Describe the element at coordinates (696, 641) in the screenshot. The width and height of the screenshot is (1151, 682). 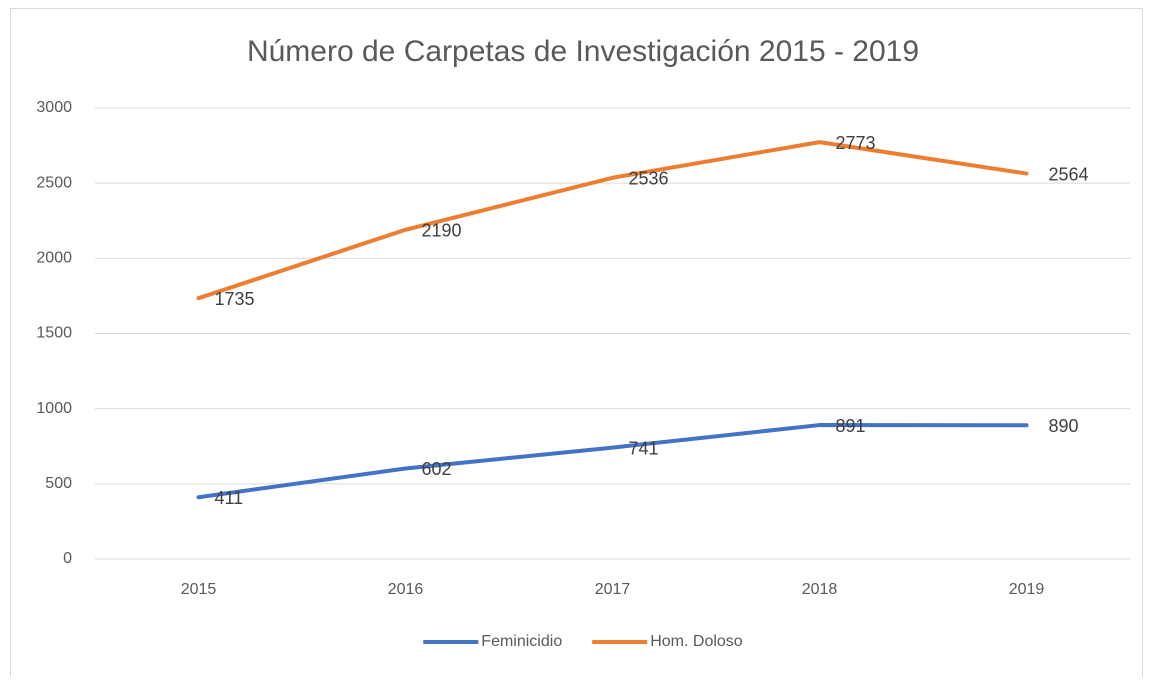
I see `legend-label: Hom. Doloso` at that location.